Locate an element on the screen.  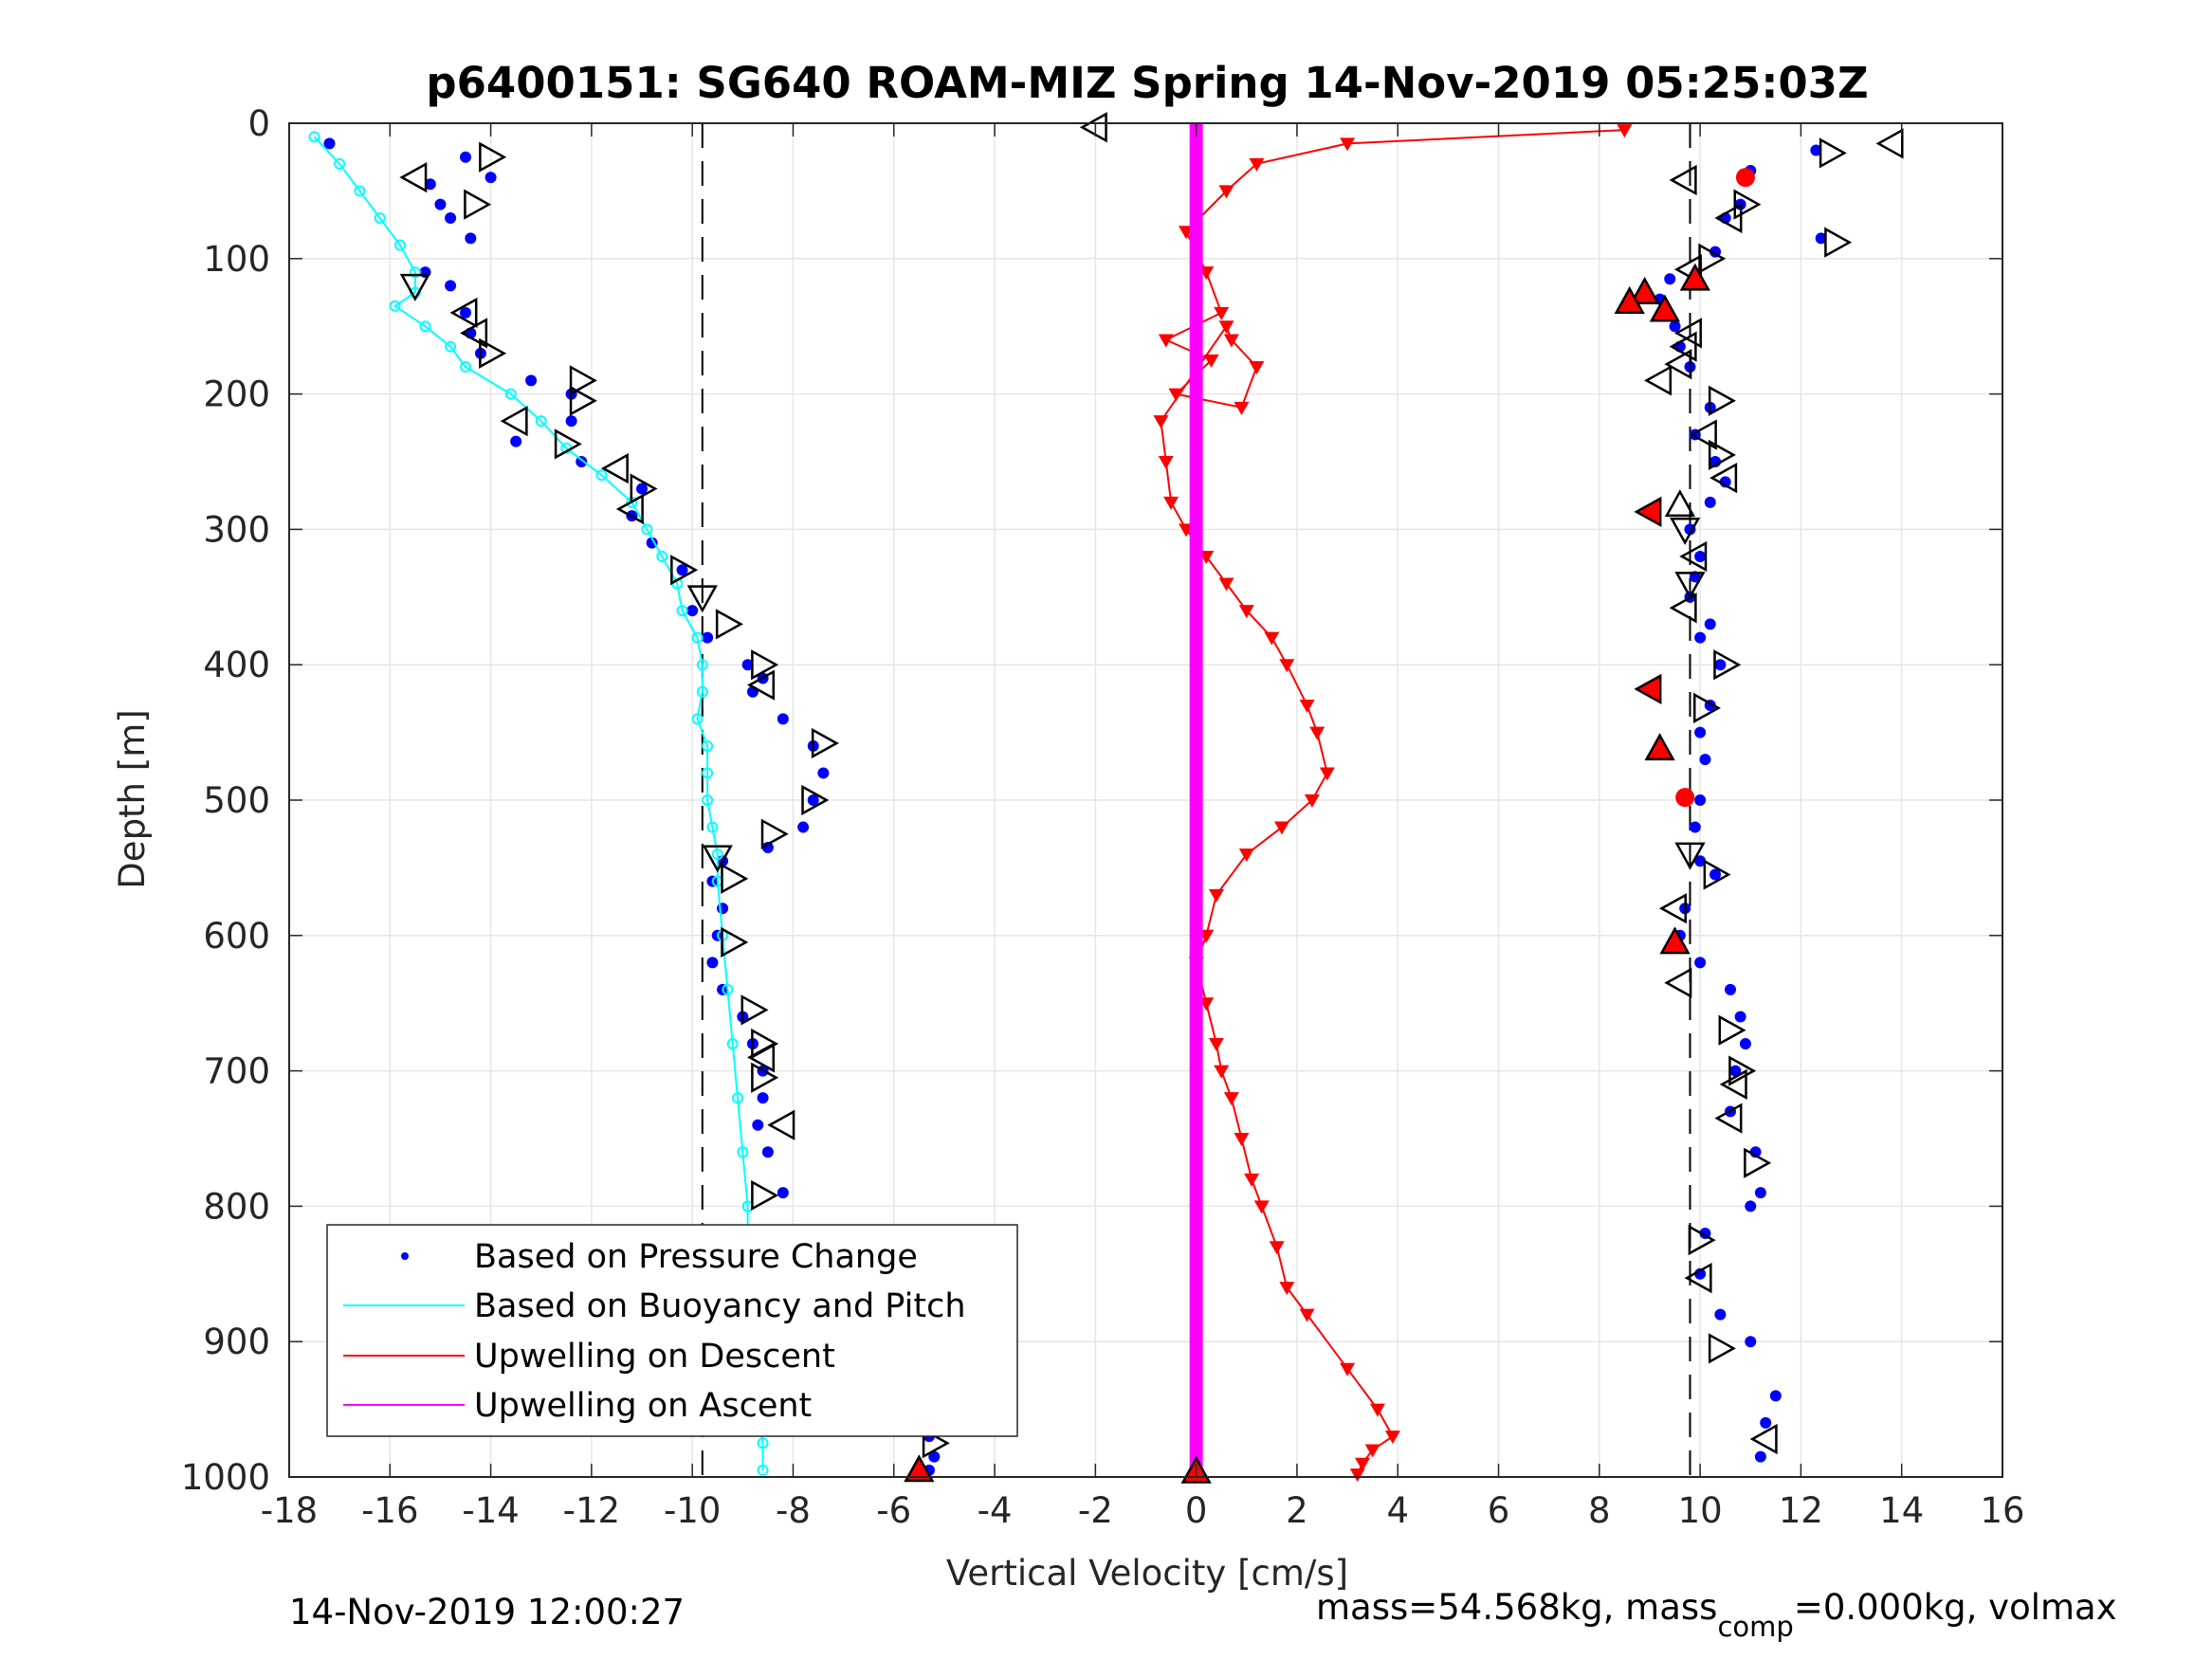
footer-mass-subscript: comp is located at coordinates (1755, 1627).